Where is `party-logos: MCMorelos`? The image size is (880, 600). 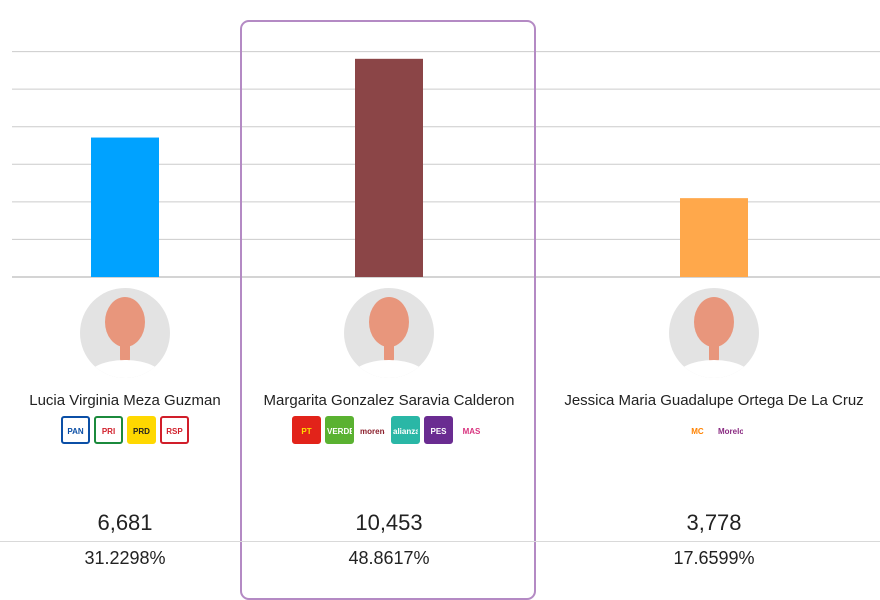
party-logos: MCMorelos is located at coordinates (714, 430).